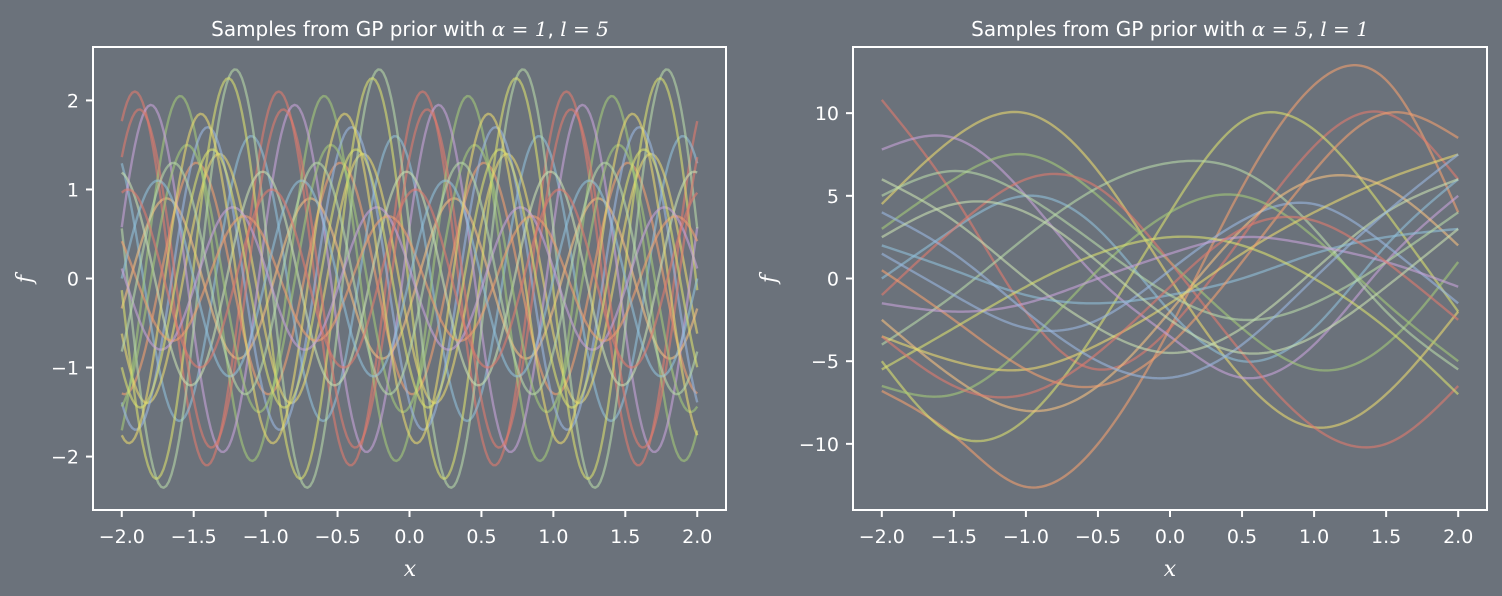  What do you see at coordinates (65, 458) in the screenshot?
I see `y-tick-label-left-0: −2` at bounding box center [65, 458].